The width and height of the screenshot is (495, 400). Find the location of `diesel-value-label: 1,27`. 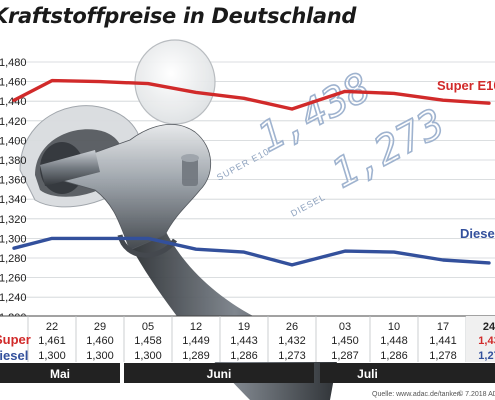

diesel-value-label: 1,27 is located at coordinates (486, 356).